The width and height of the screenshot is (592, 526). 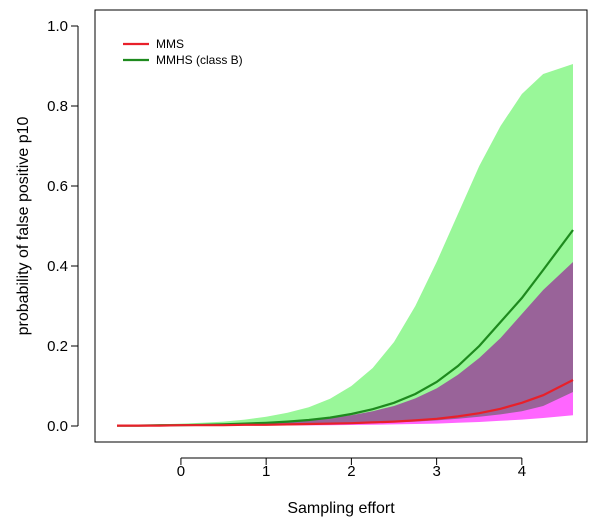 What do you see at coordinates (522, 471) in the screenshot?
I see `x-tick-label: 4` at bounding box center [522, 471].